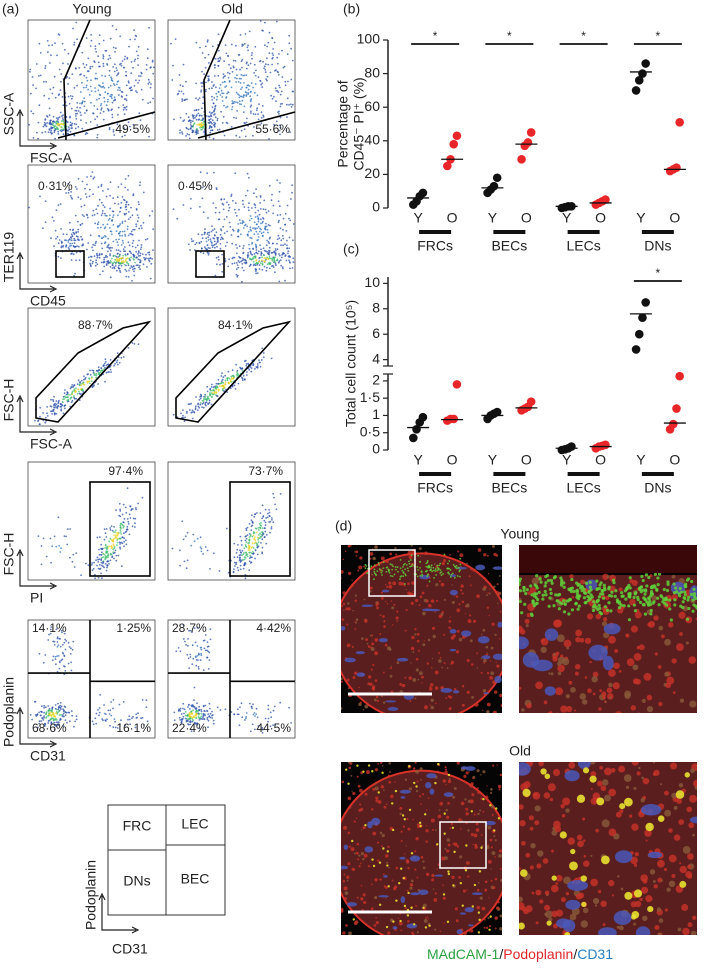 The image size is (709, 970). Describe the element at coordinates (608, 645) in the screenshot. I see `micrograph-content` at that location.